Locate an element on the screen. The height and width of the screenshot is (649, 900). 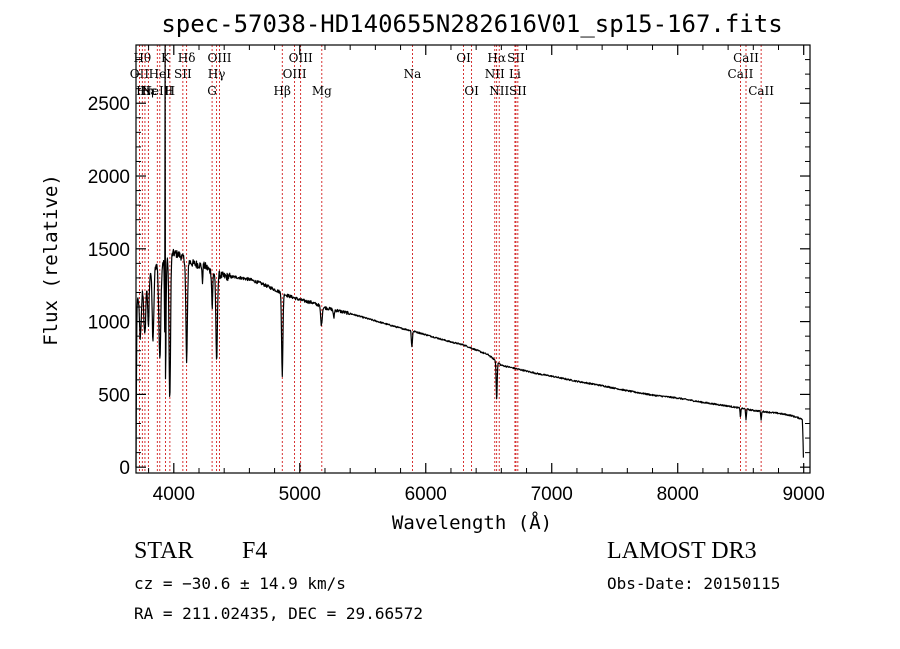
line-marker-label-21: Hα is located at coordinates (496, 58).